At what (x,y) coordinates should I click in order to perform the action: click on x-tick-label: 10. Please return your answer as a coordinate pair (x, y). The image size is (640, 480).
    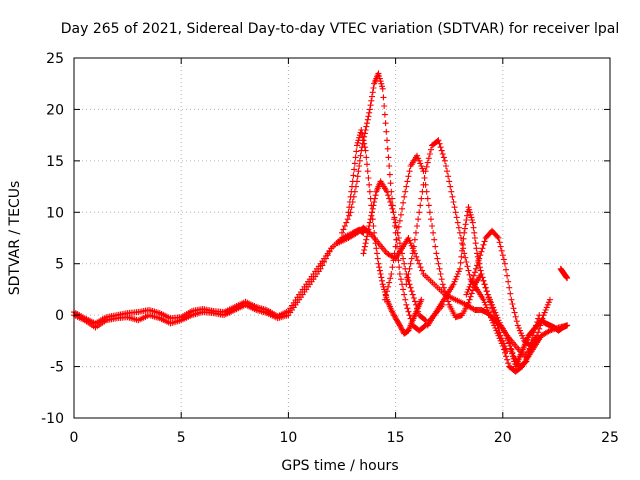
    Looking at the image, I should click on (288, 438).